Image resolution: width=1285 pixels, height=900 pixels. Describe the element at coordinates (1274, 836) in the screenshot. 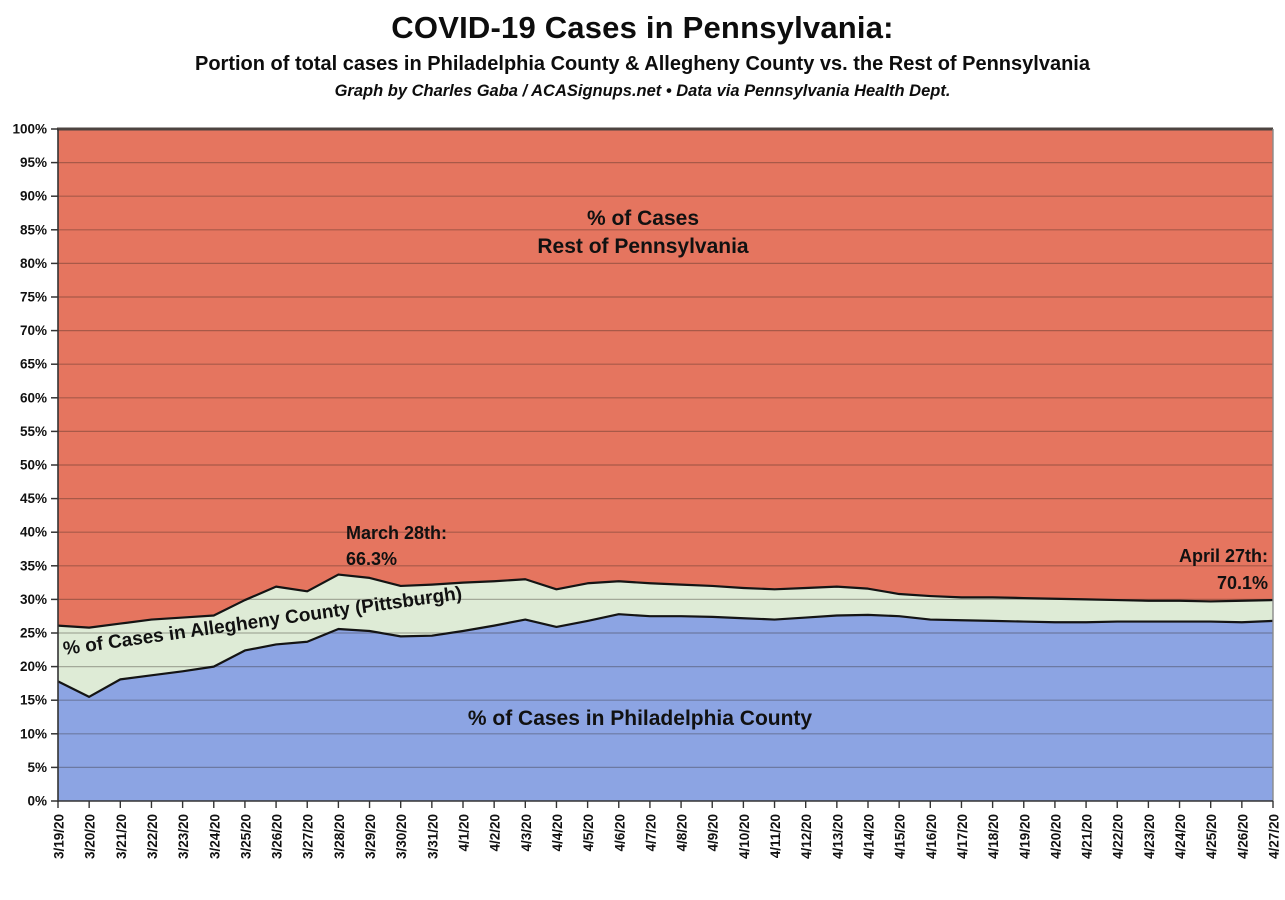

I see `x-tick-label: 4/27/20` at that location.